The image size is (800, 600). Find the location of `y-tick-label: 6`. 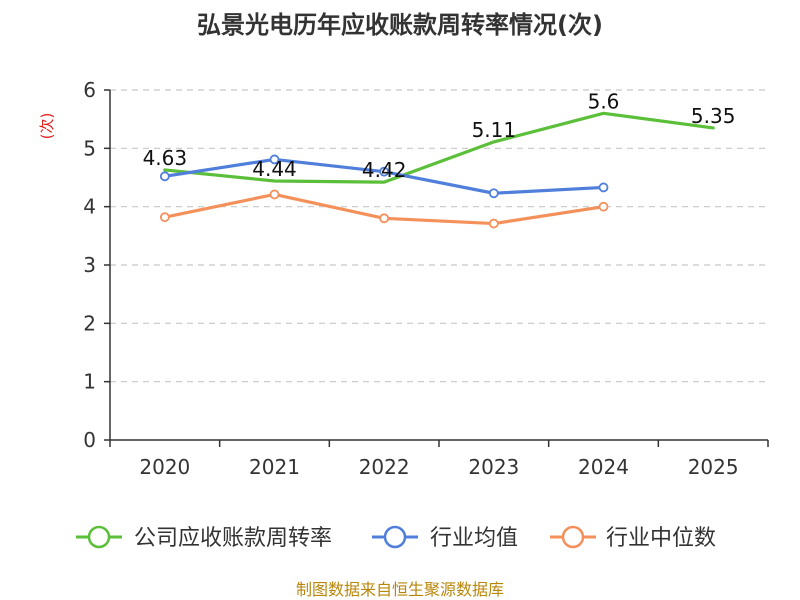

y-tick-label: 6 is located at coordinates (89, 90).